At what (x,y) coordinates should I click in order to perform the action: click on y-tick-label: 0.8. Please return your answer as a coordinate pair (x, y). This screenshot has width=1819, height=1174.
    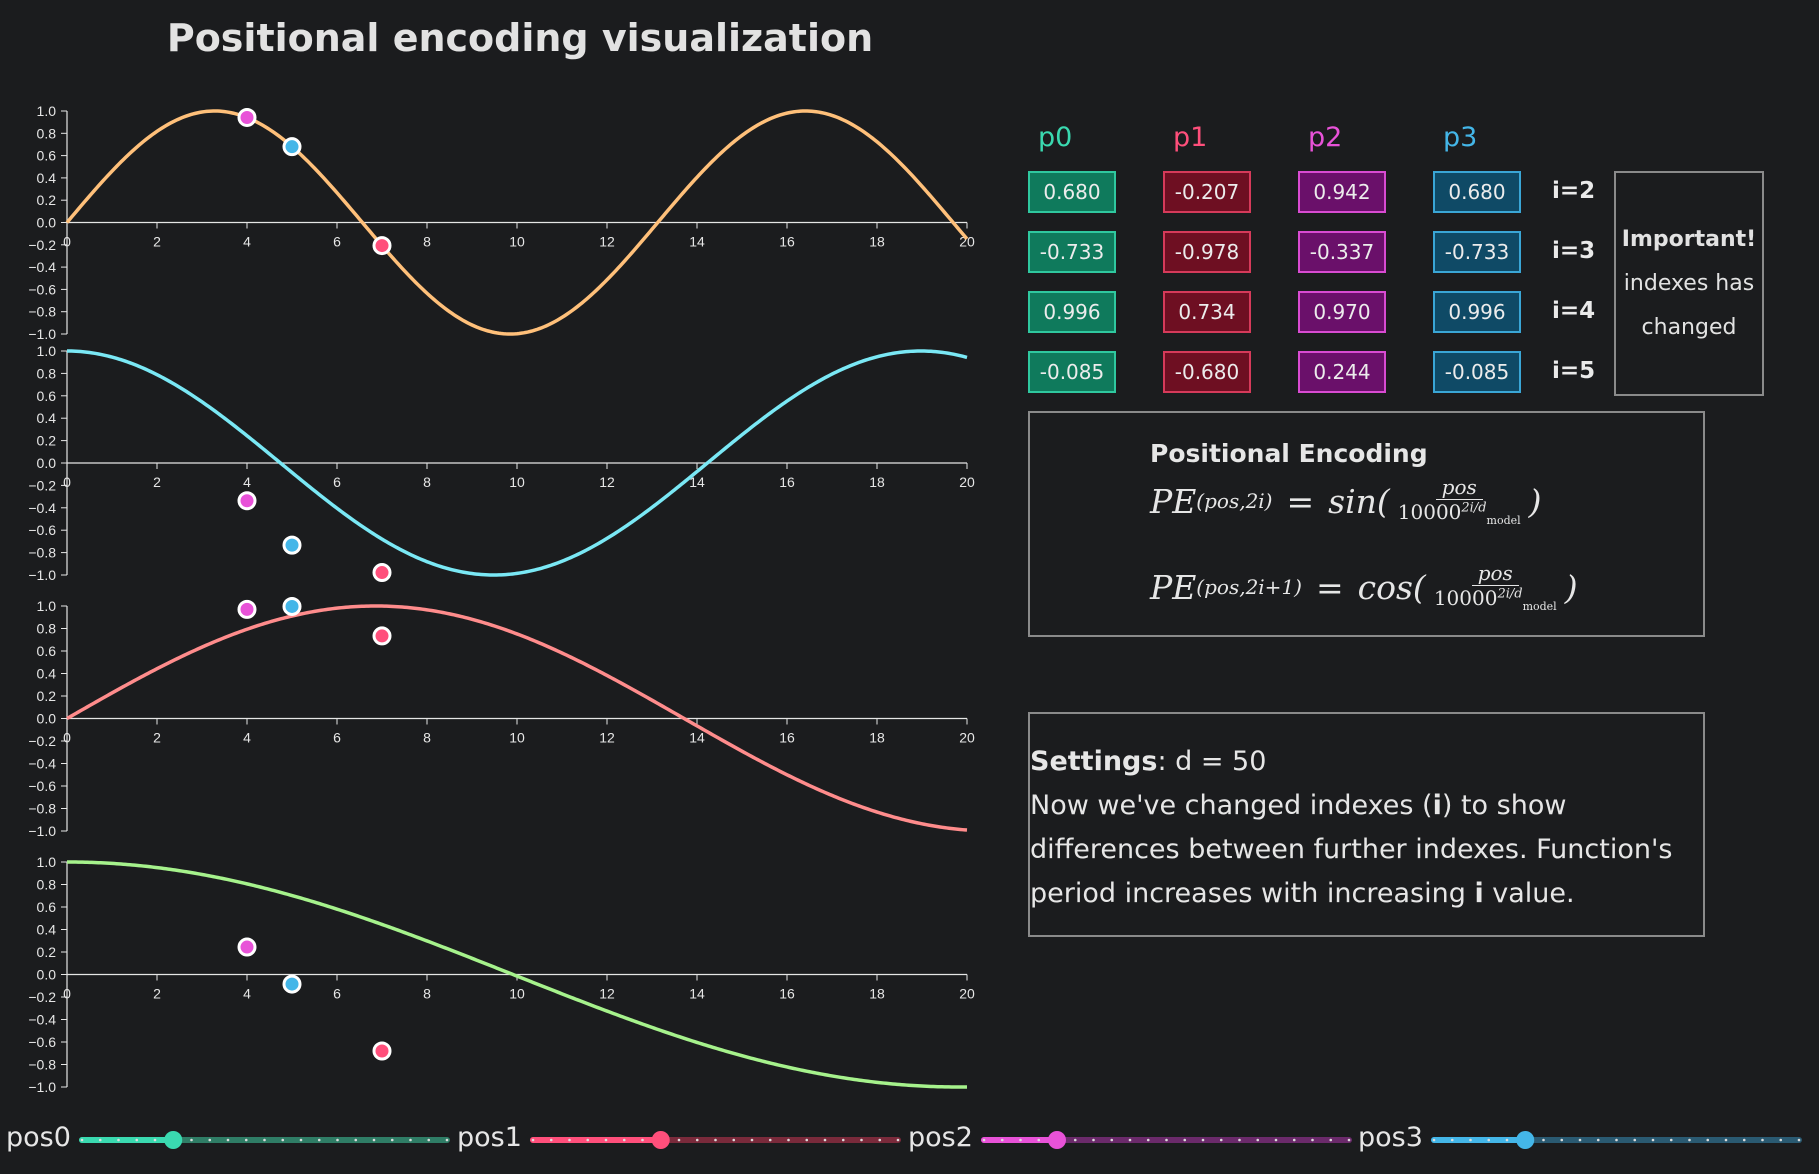
    Looking at the image, I should click on (47, 133).